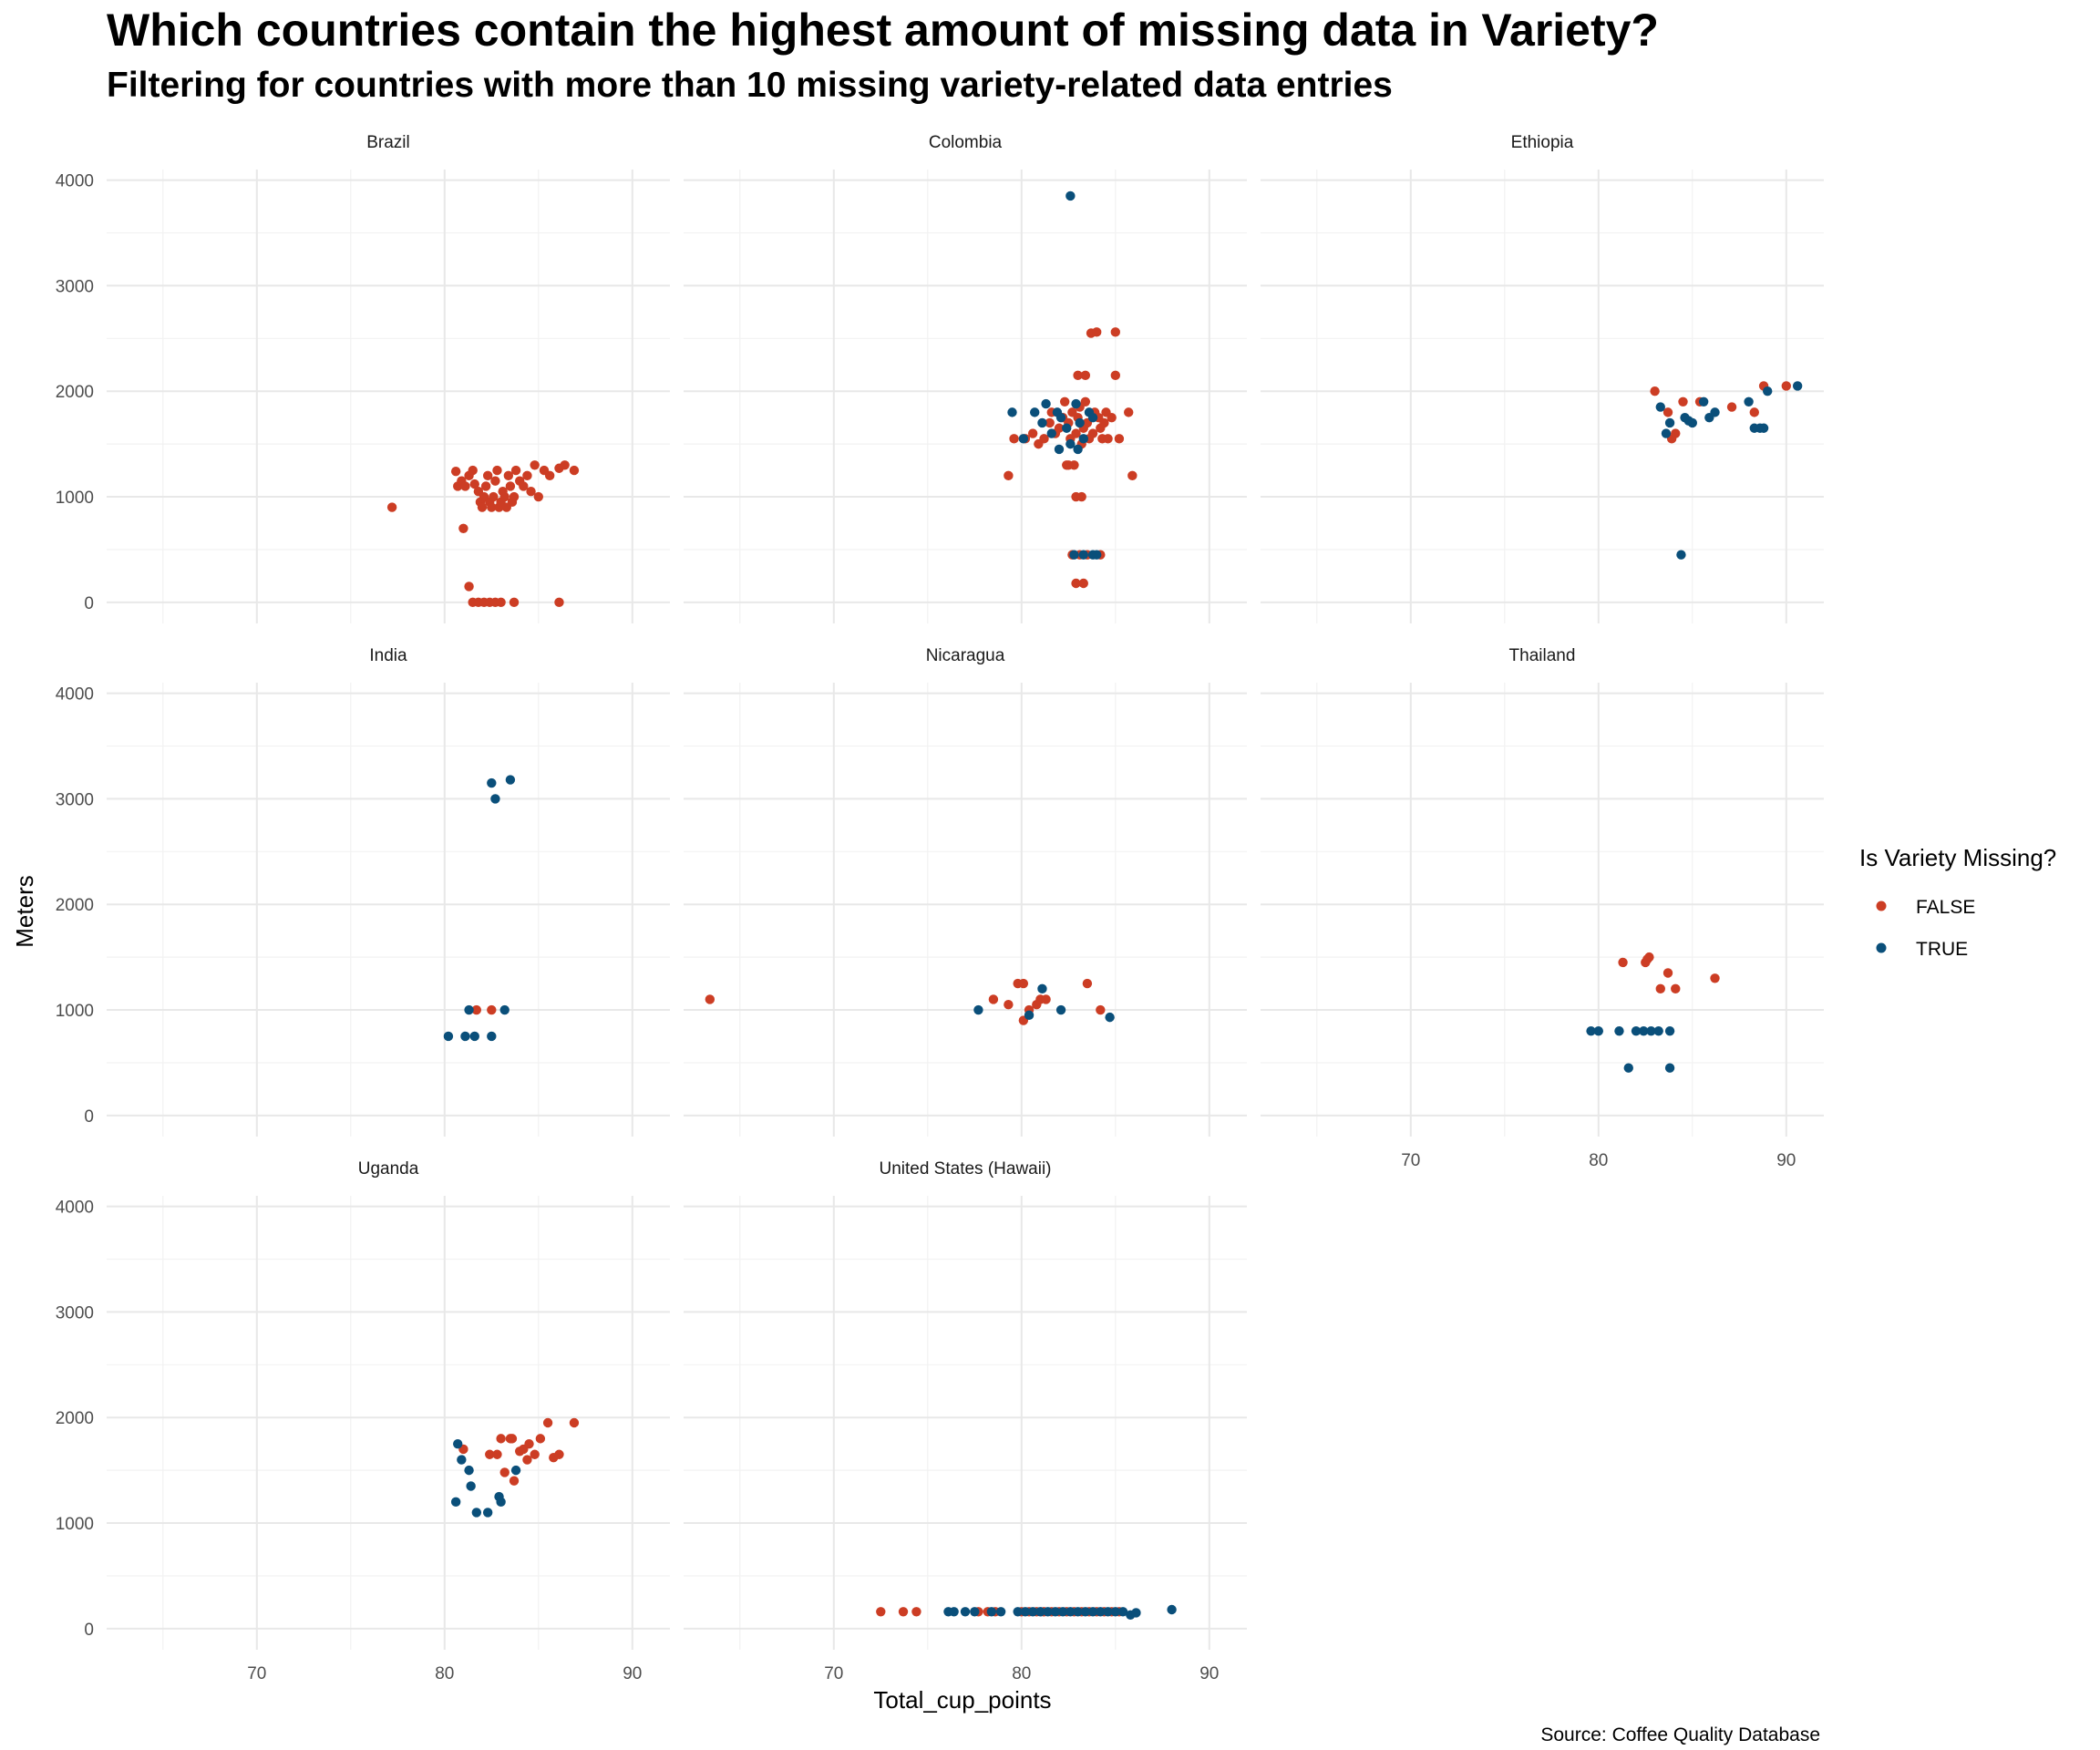  Describe the element at coordinates (388, 656) in the screenshot. I see `facet-label: India` at that location.